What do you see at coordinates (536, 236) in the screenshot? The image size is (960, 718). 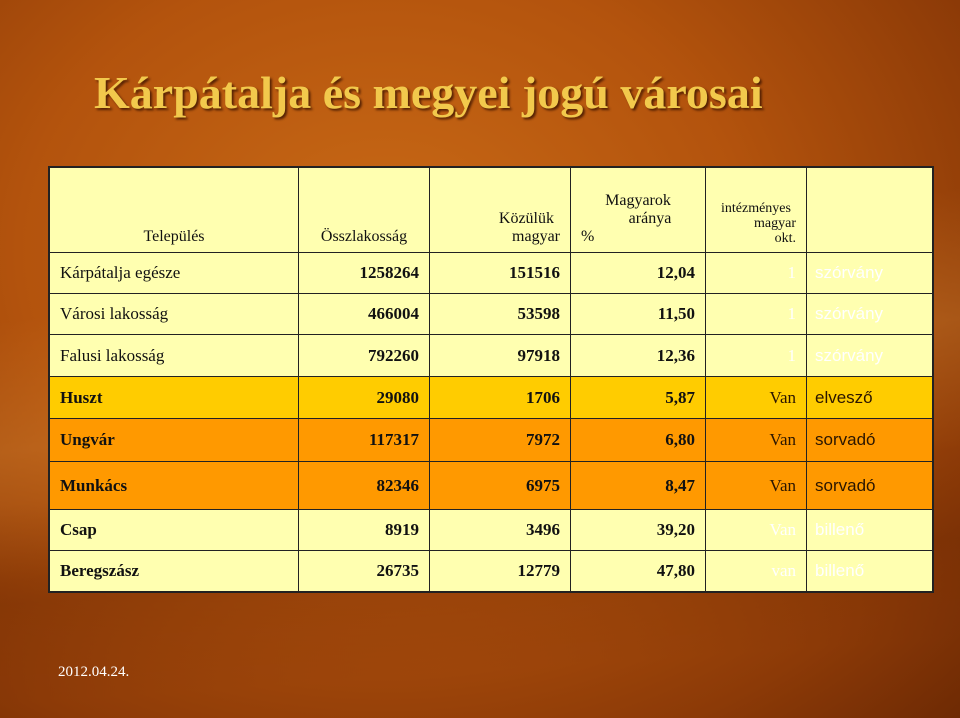 I see `header-hungarian-line2: magyar` at bounding box center [536, 236].